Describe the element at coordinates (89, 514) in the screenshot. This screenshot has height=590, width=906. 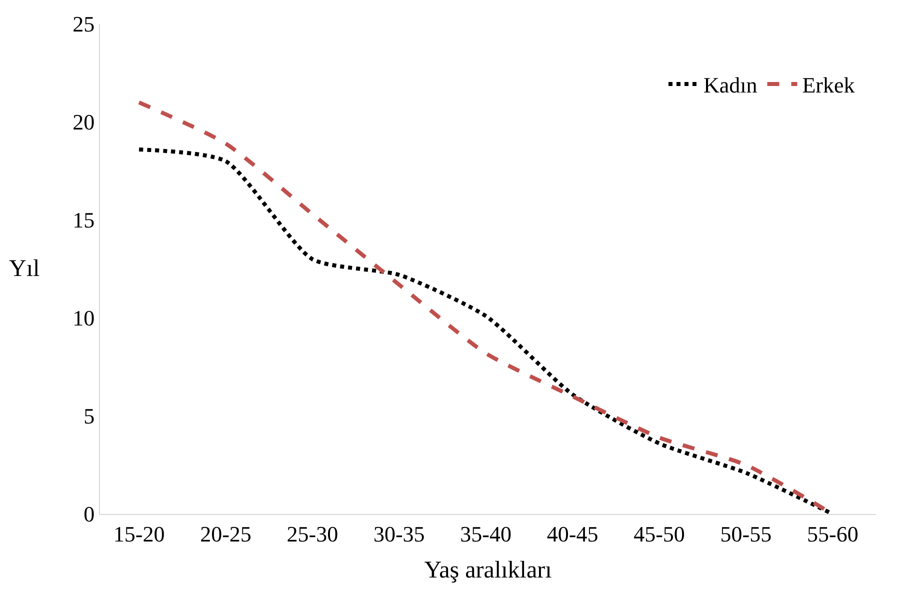
I see `y-tick-label: 0` at that location.